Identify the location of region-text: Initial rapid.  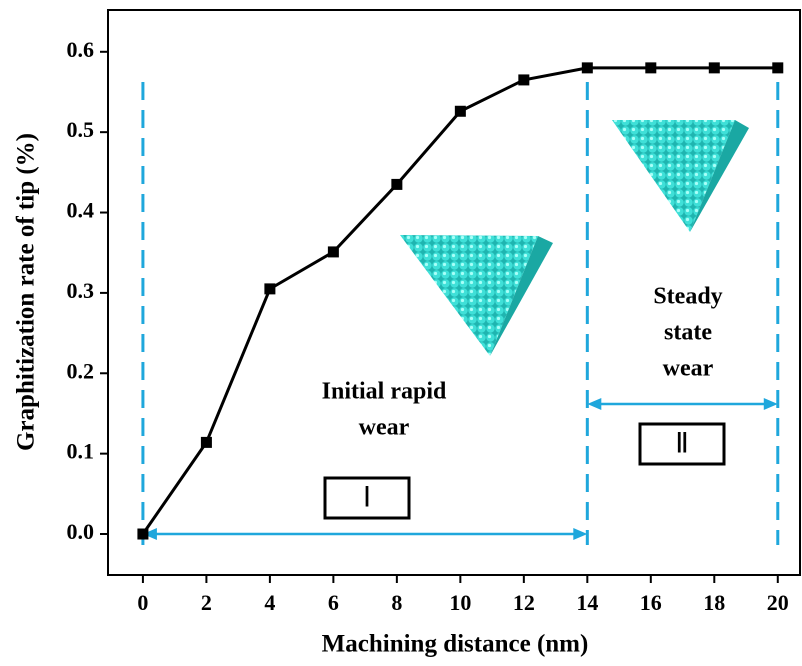
(384, 392).